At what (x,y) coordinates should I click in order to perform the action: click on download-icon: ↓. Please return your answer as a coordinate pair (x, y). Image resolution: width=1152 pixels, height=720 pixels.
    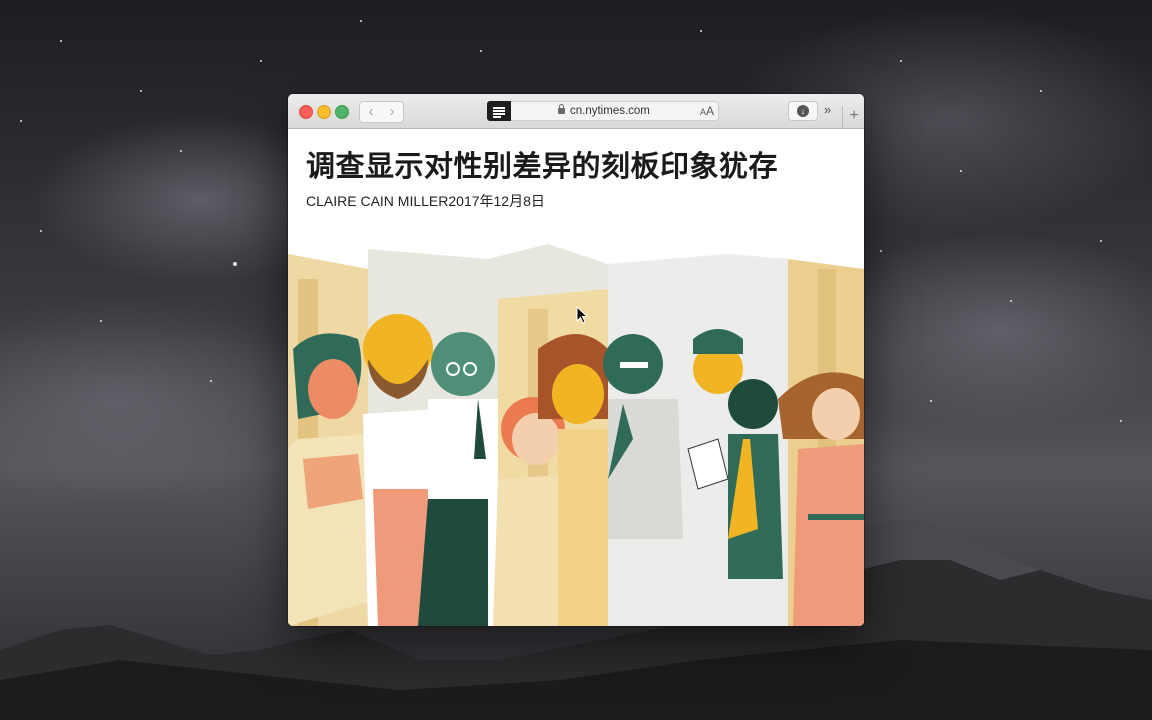
    Looking at the image, I should click on (803, 111).